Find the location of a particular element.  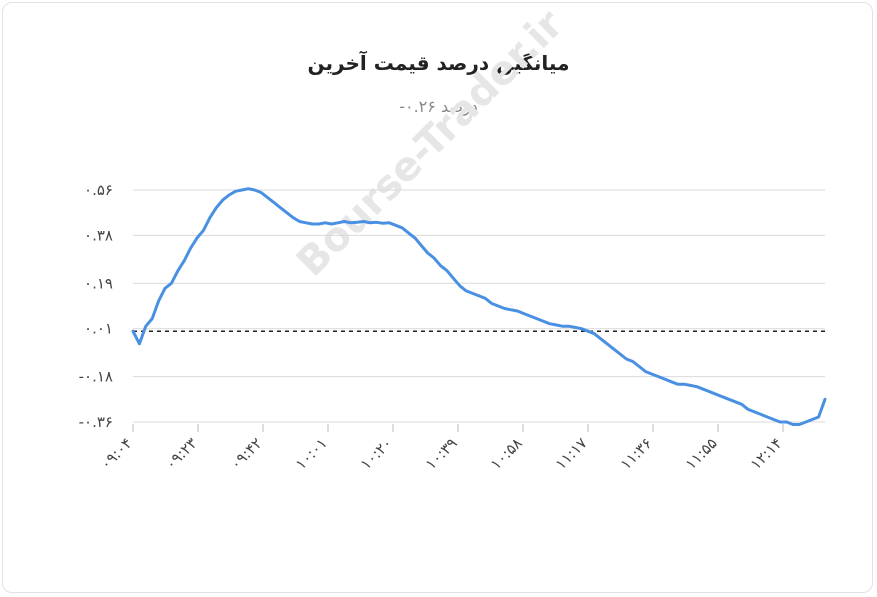

y-tick-label: ۰.۳۸ is located at coordinates (98, 235).